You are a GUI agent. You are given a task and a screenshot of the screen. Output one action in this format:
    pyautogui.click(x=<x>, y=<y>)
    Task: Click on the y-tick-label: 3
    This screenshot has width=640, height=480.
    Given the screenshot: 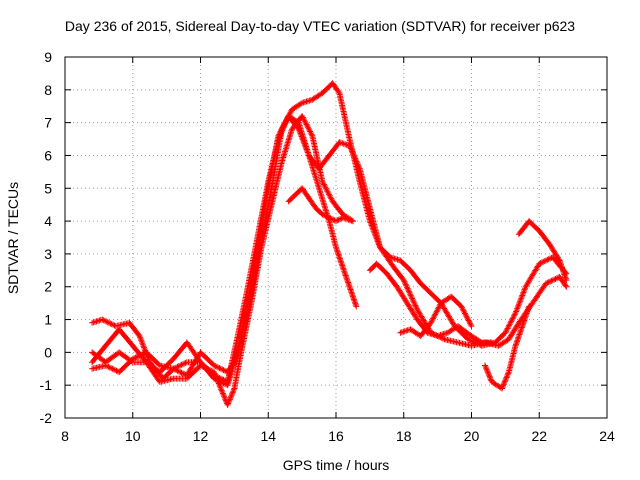 What is the action you would take?
    pyautogui.click(x=48, y=254)
    